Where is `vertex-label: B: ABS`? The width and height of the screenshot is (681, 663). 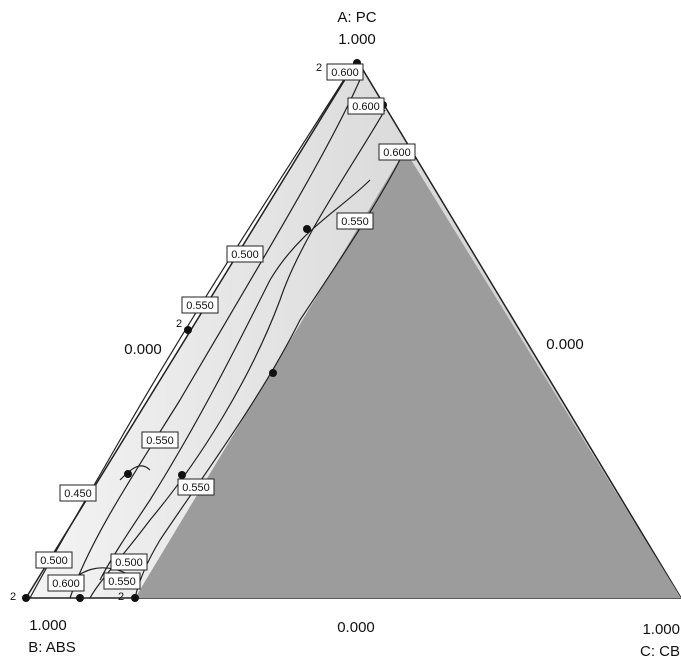 vertex-label: B: ABS is located at coordinates (52, 647).